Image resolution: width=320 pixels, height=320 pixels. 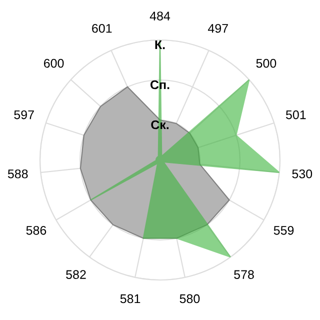 I want to click on y-tick-label: Ск., so click(x=160, y=125).